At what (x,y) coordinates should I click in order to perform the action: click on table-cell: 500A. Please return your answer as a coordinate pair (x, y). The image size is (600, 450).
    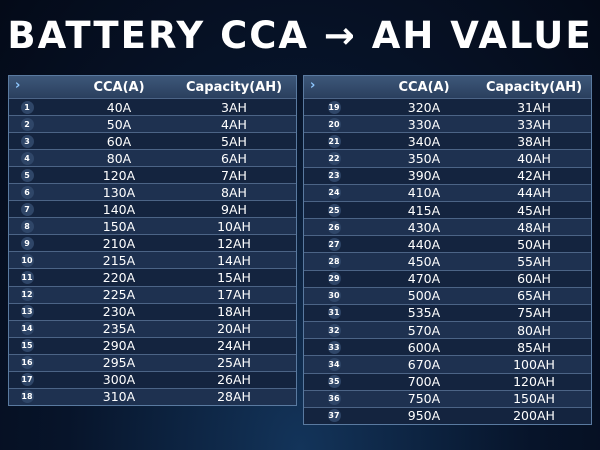
    Looking at the image, I should click on (424, 296).